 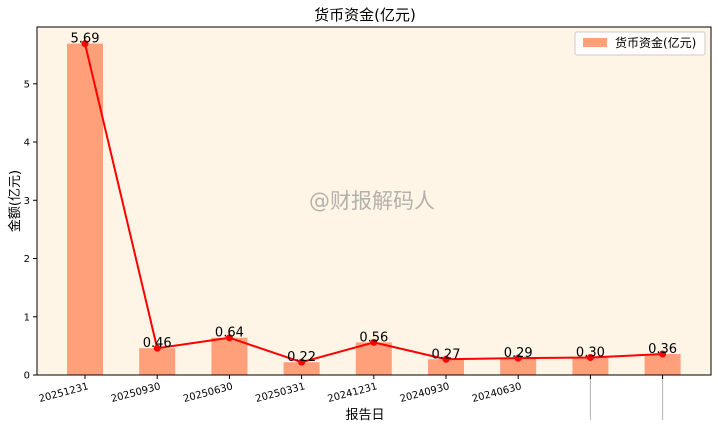 What do you see at coordinates (353, 393) in the screenshot?
I see `x-tick-label: 20241231` at bounding box center [353, 393].